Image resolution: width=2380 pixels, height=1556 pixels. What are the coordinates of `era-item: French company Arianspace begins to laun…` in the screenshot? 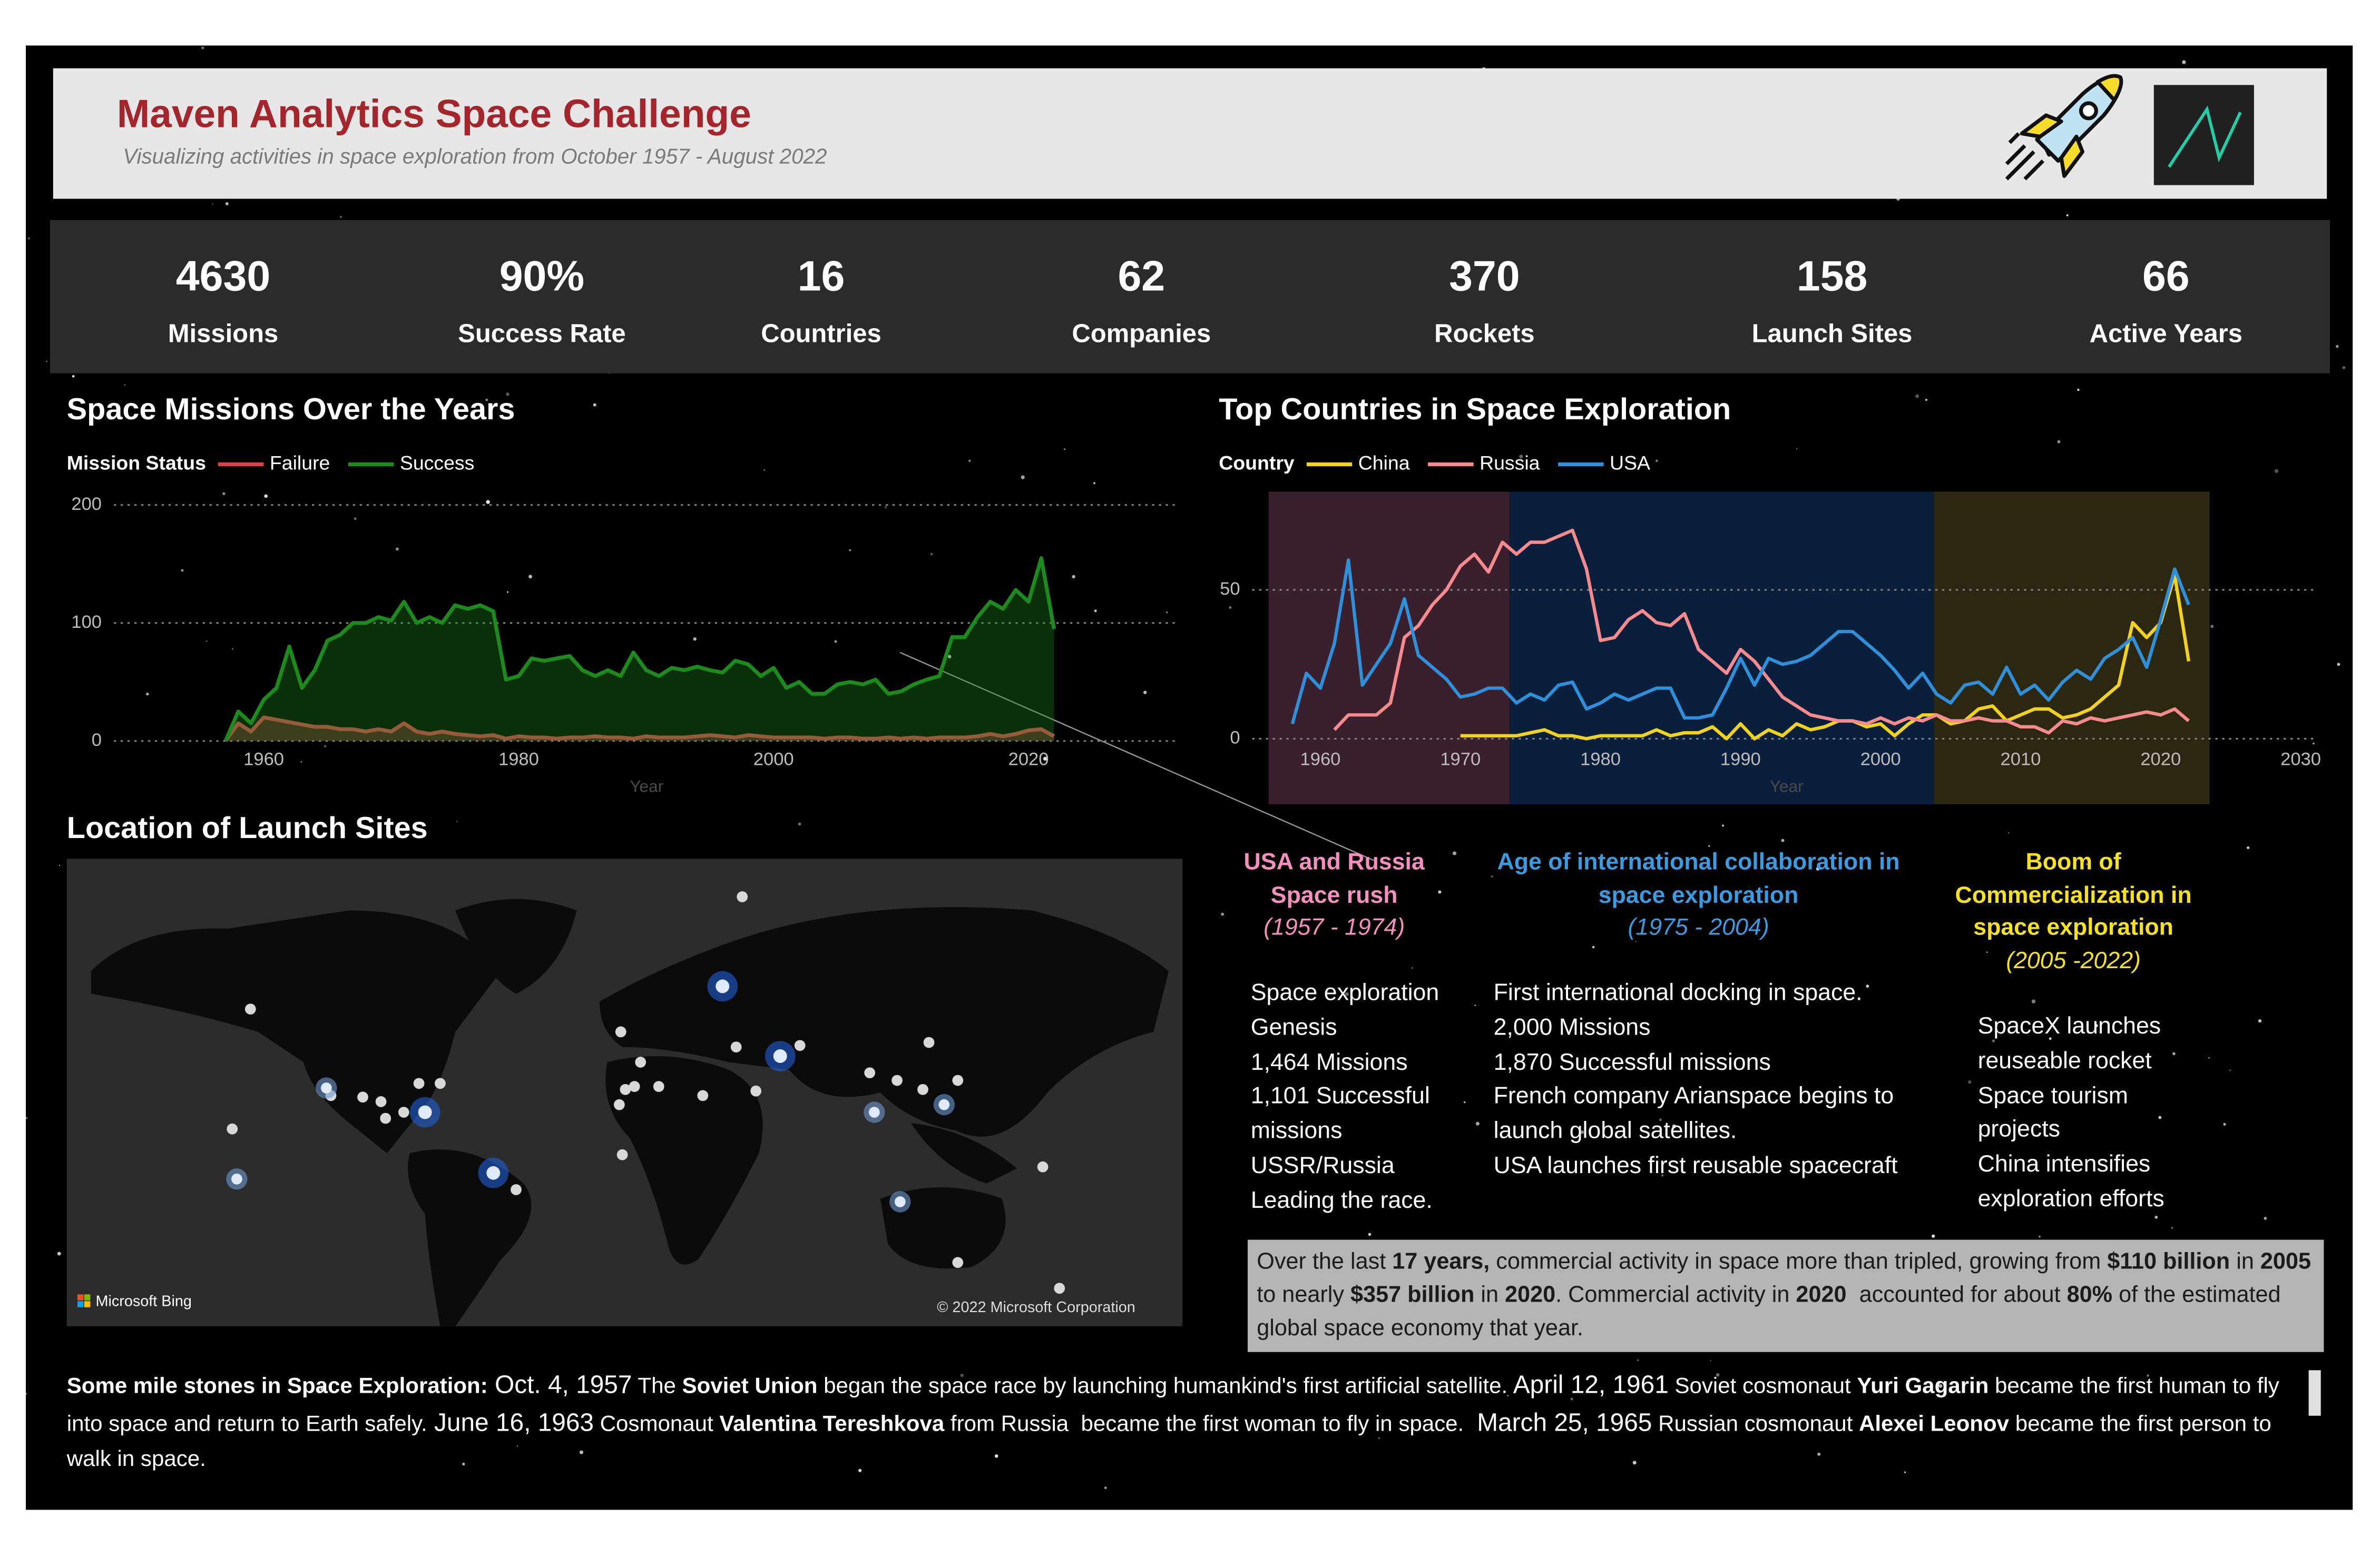 It's located at (1693, 1114).